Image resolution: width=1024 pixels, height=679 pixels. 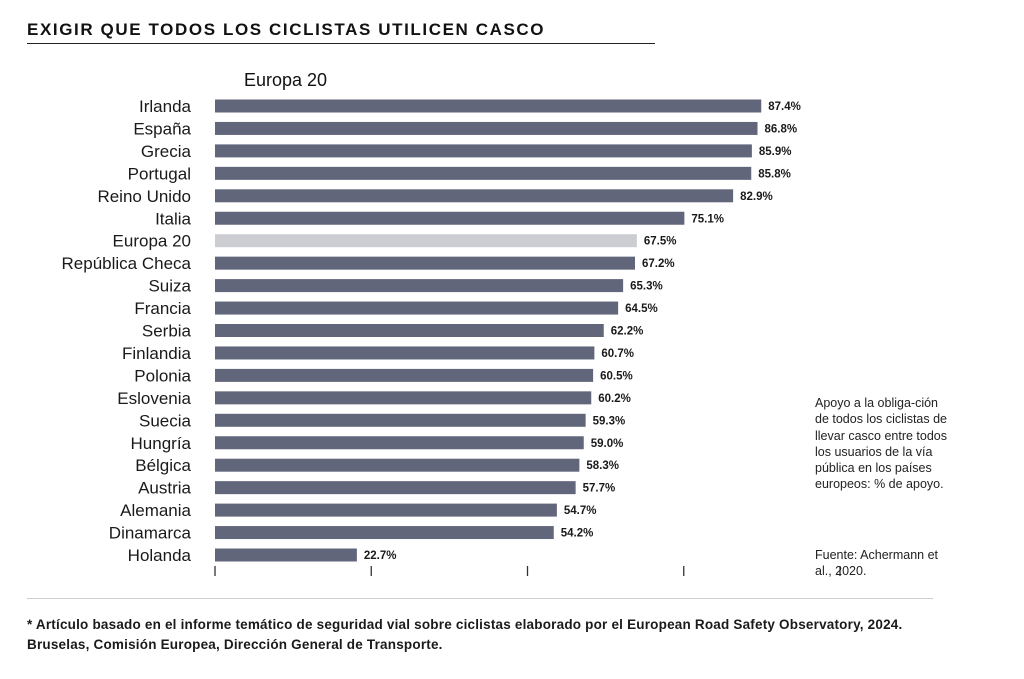 What do you see at coordinates (166, 151) in the screenshot?
I see `category-label: Grecia` at bounding box center [166, 151].